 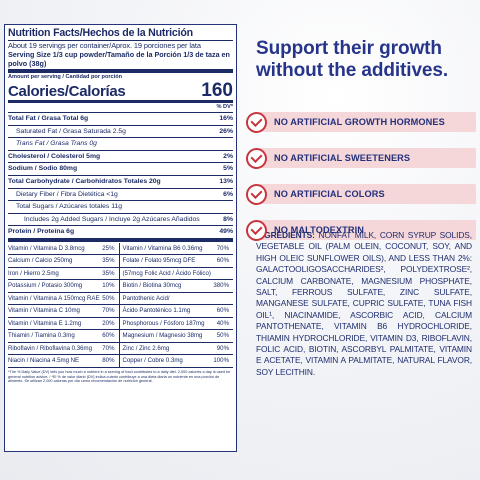 I want to click on vitamin-cell: Folate / Folato 95mcg DFE 60%, so click(x=178, y=261).